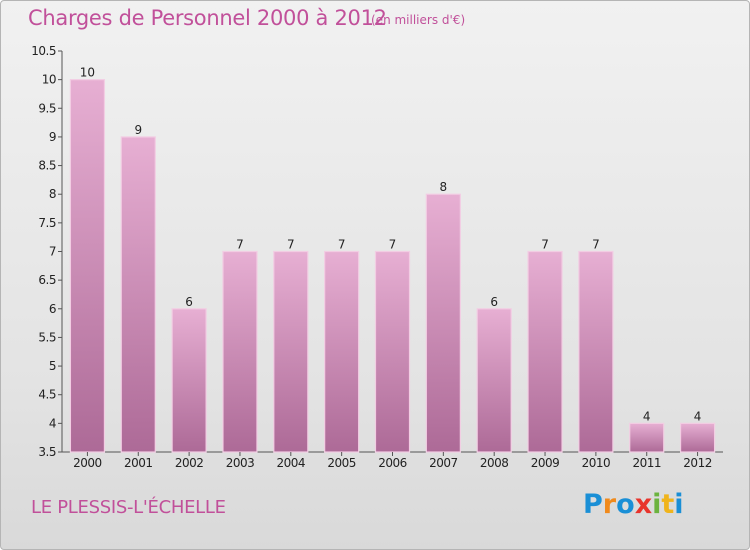  Describe the element at coordinates (443, 463) in the screenshot. I see `x-tick-label-2007: 2007` at that location.